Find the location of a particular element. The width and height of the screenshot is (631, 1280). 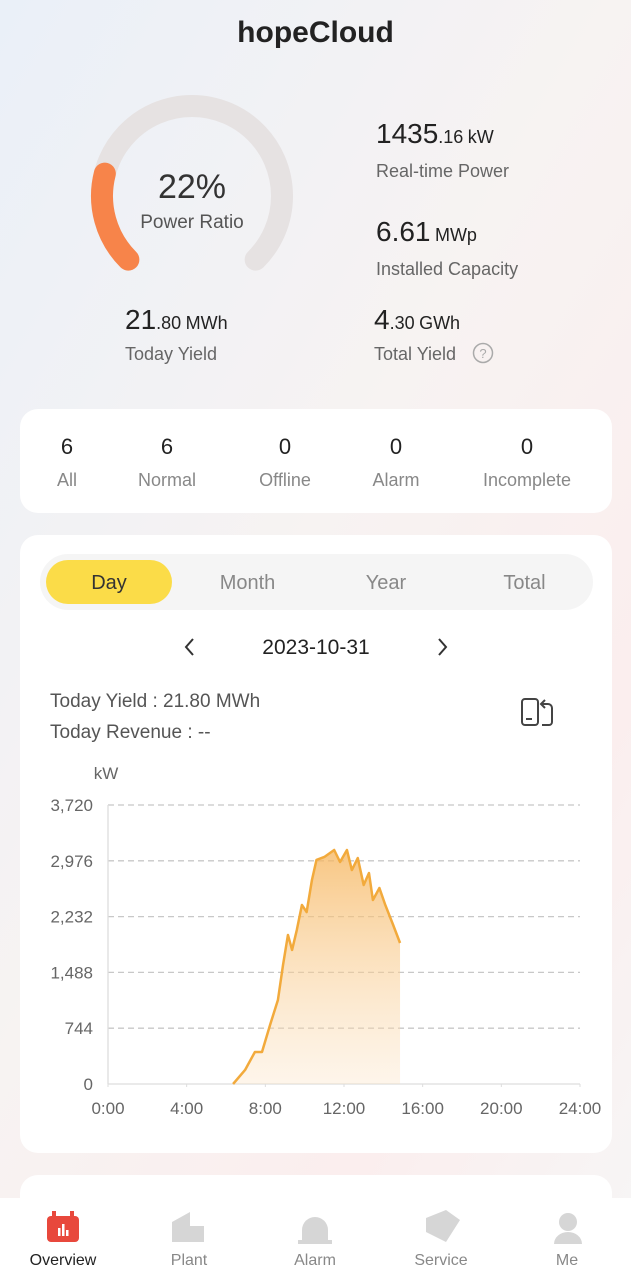

nav-label: Alarm is located at coordinates (315, 1260).